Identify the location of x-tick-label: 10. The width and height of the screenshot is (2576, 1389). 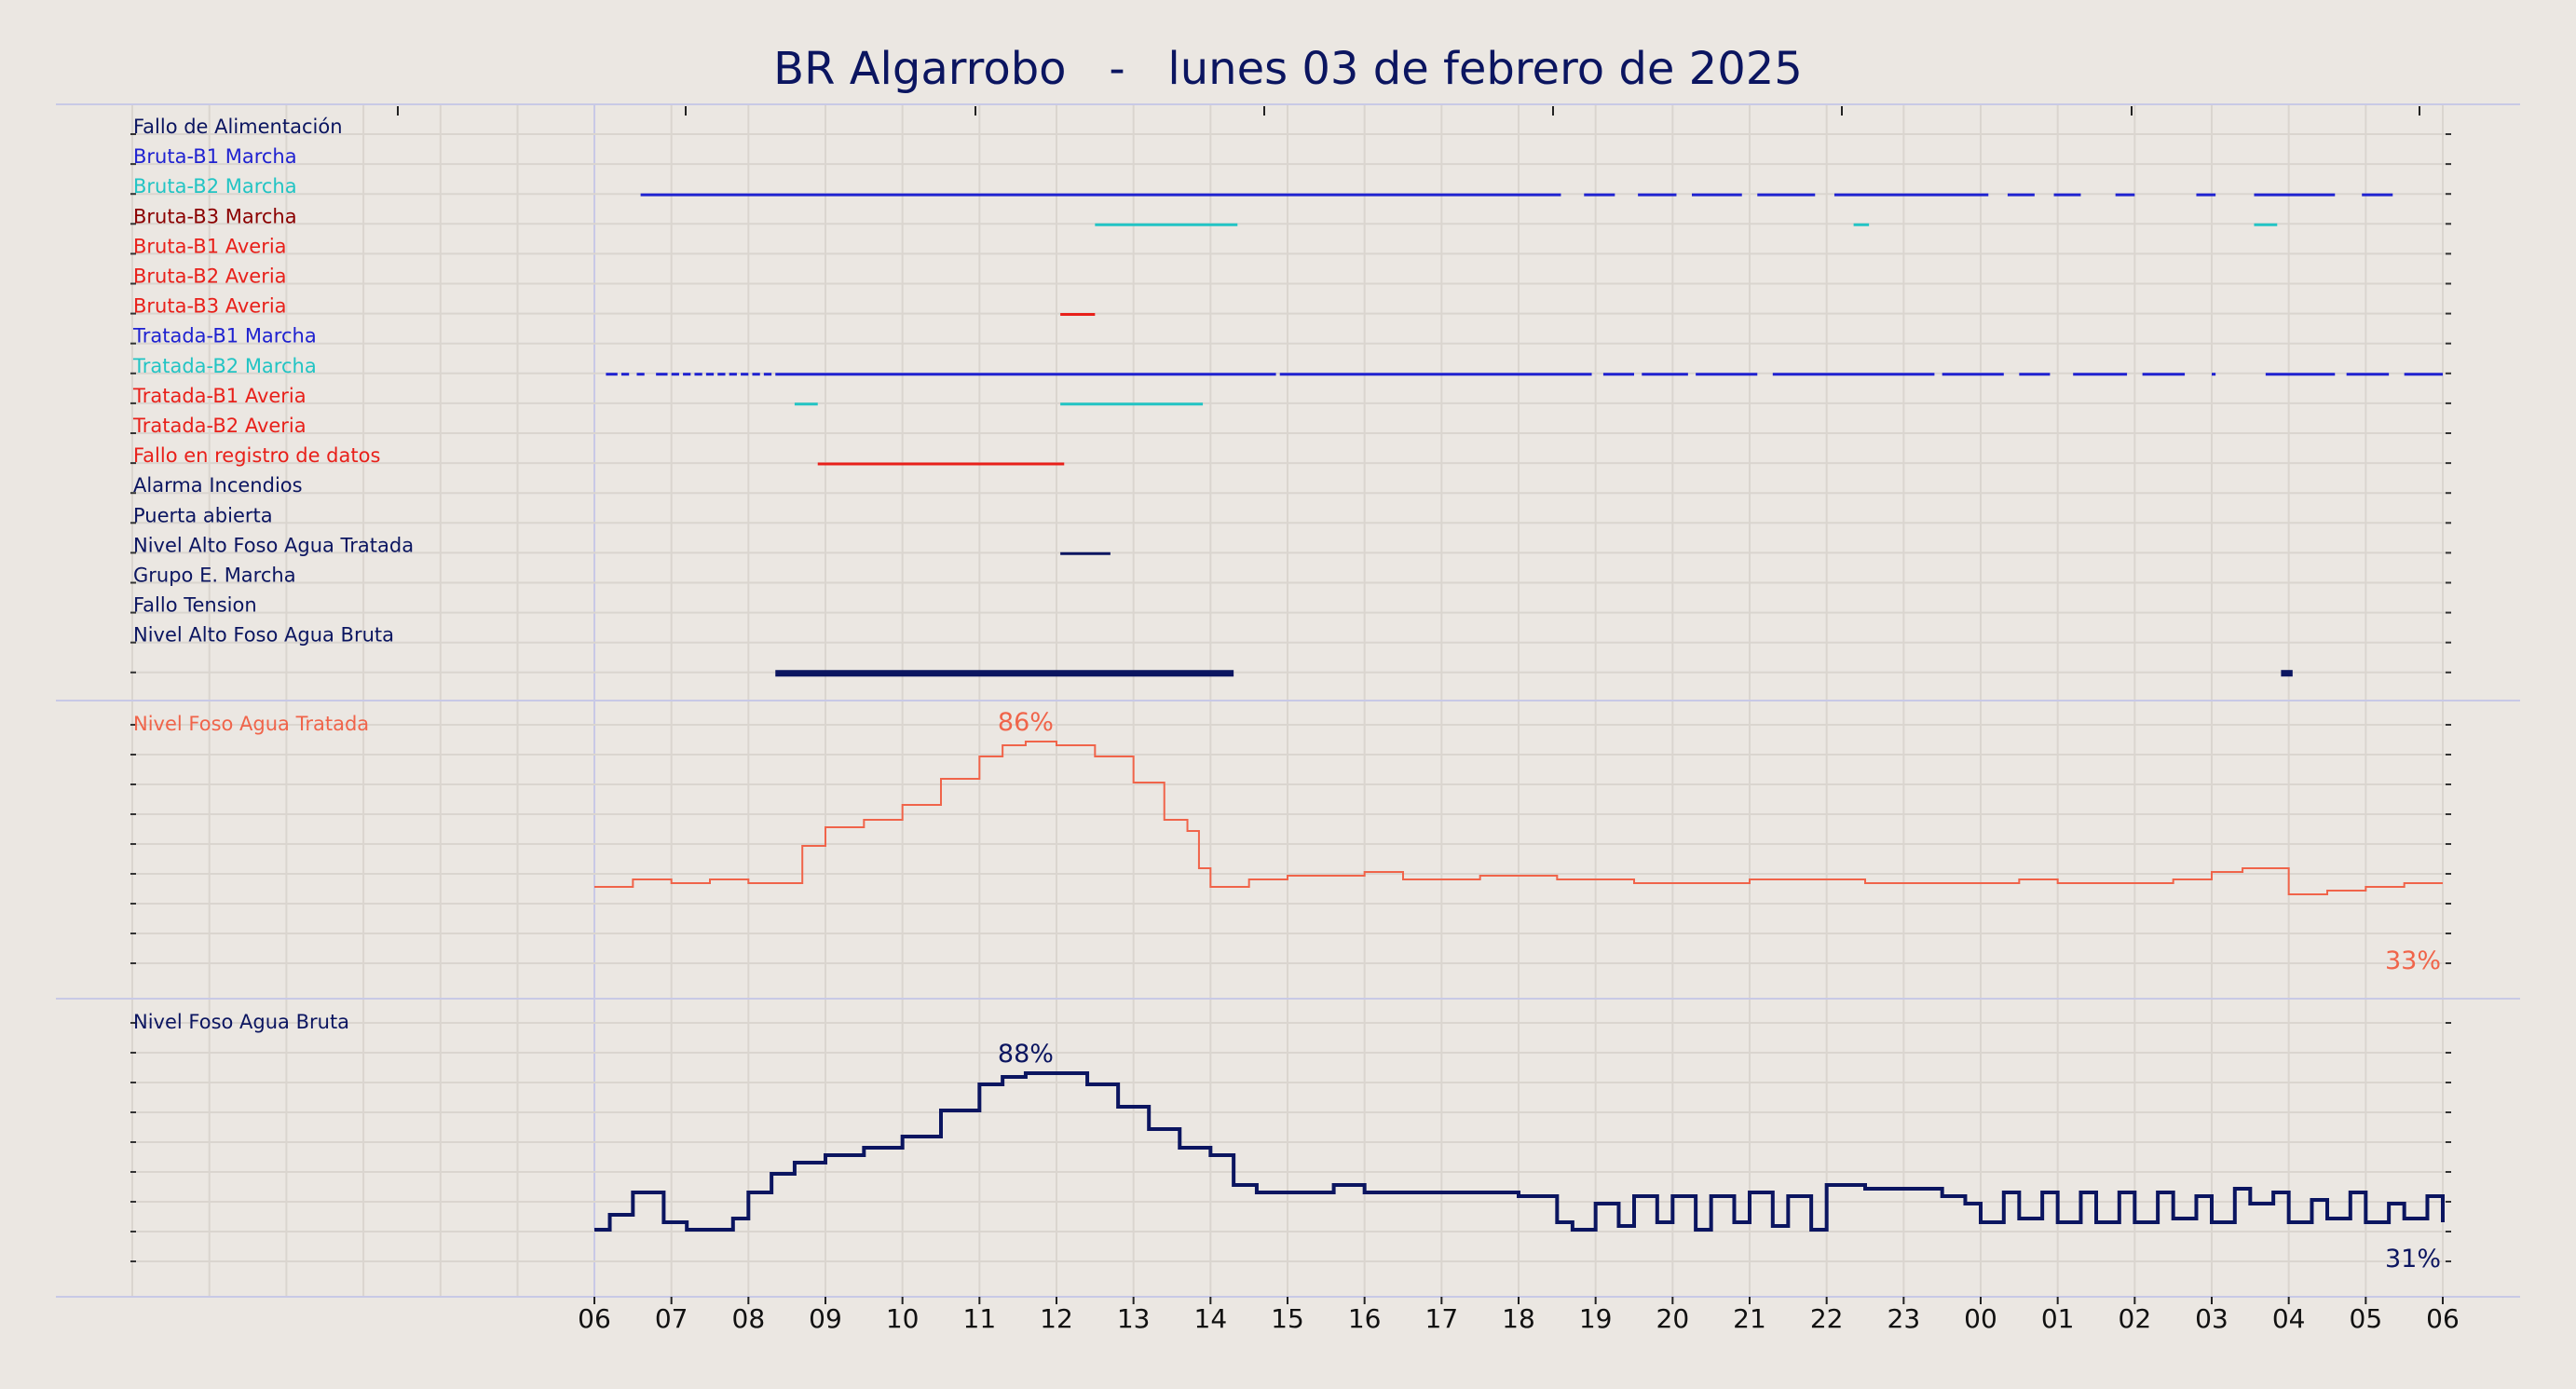
(903, 1318).